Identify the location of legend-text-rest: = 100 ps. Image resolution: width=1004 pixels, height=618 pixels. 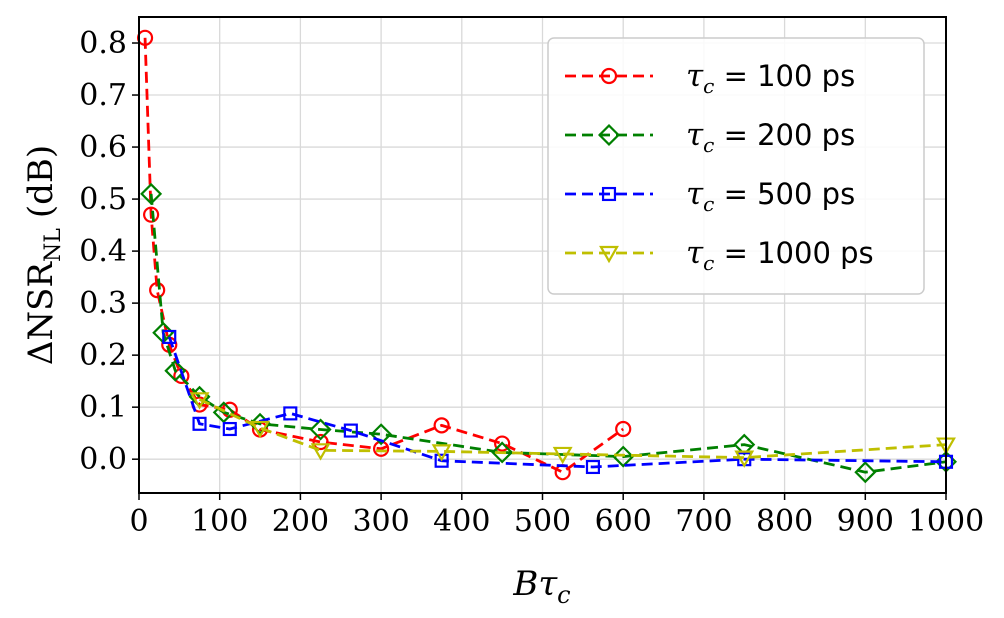
(784, 76).